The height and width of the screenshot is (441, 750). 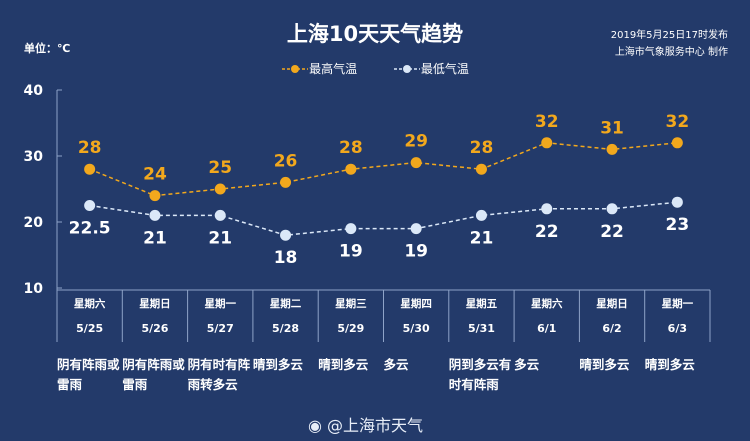 I want to click on publish-time: 2019年5月25日17时发布, so click(x=669, y=35).